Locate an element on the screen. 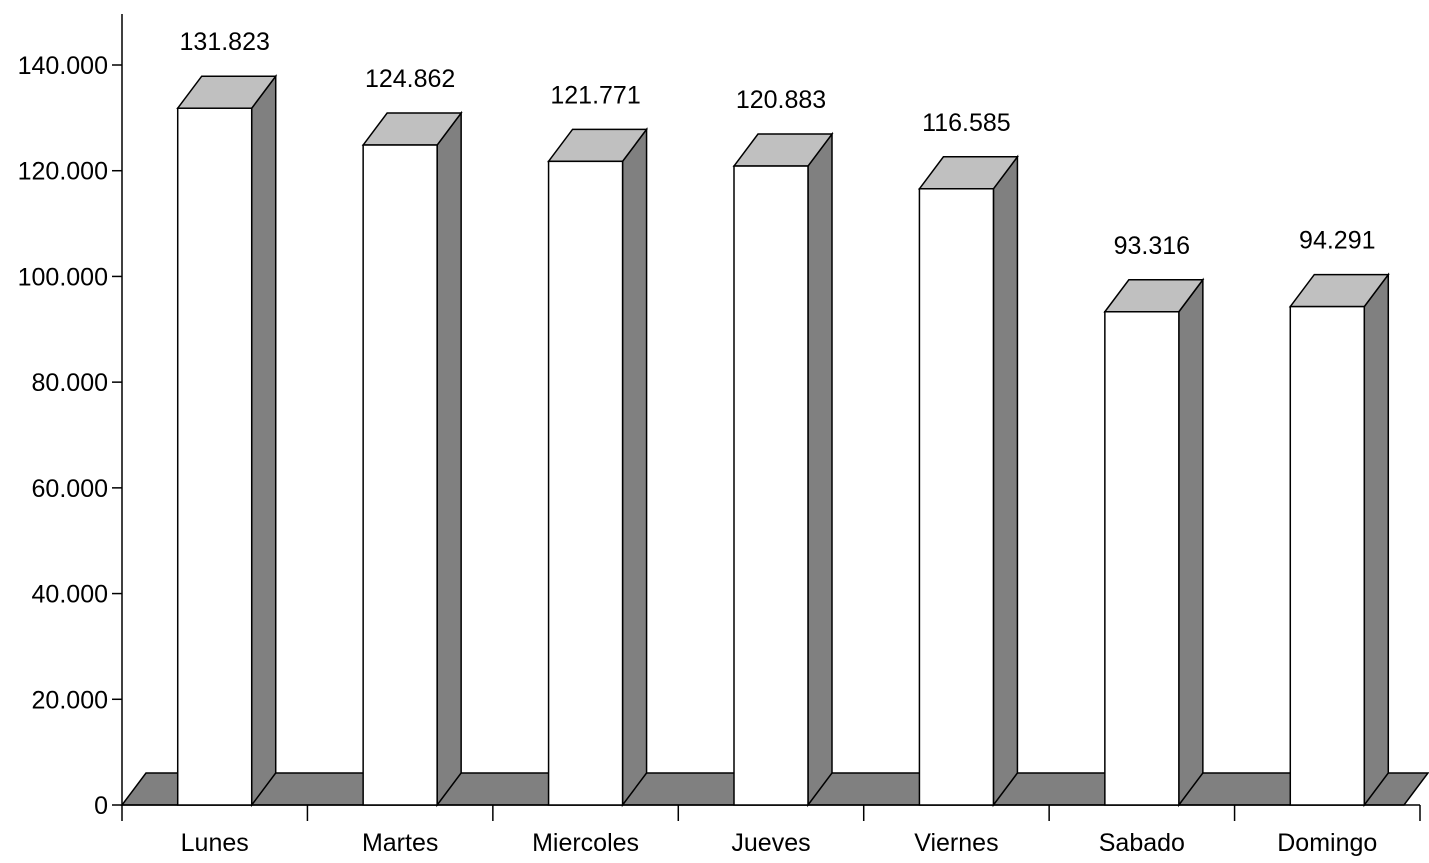  x-tick-label: Sabado is located at coordinates (1142, 843).